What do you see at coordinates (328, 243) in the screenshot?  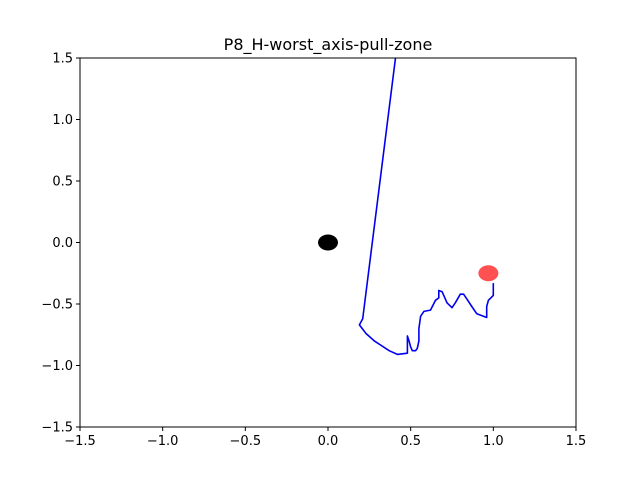 I see `marker-origin` at bounding box center [328, 243].